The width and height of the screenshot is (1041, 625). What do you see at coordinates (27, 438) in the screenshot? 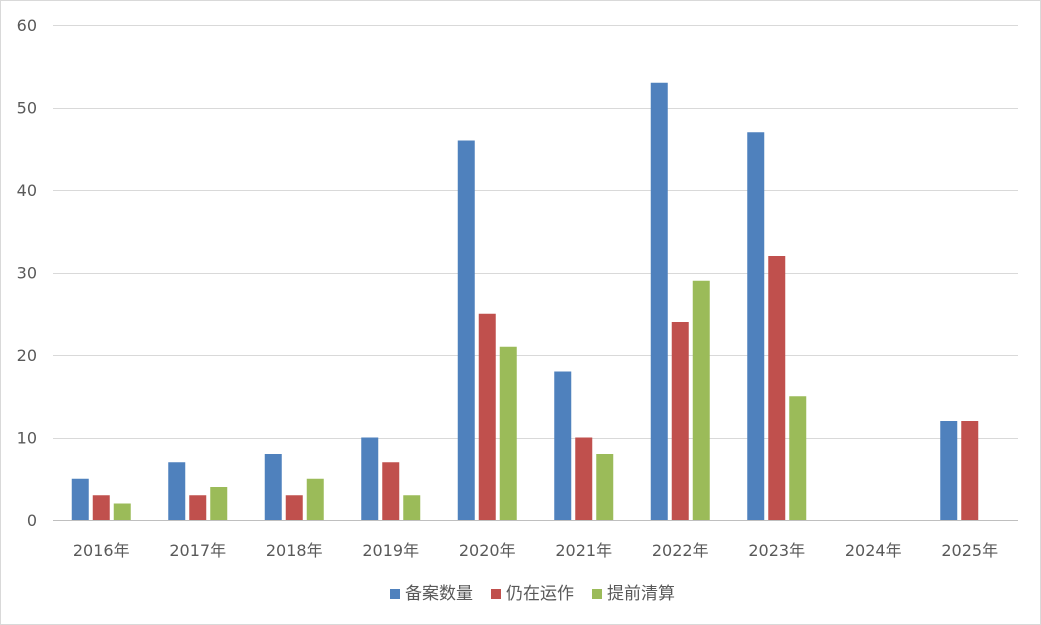
I see `y-tick-label: 10` at bounding box center [27, 438].